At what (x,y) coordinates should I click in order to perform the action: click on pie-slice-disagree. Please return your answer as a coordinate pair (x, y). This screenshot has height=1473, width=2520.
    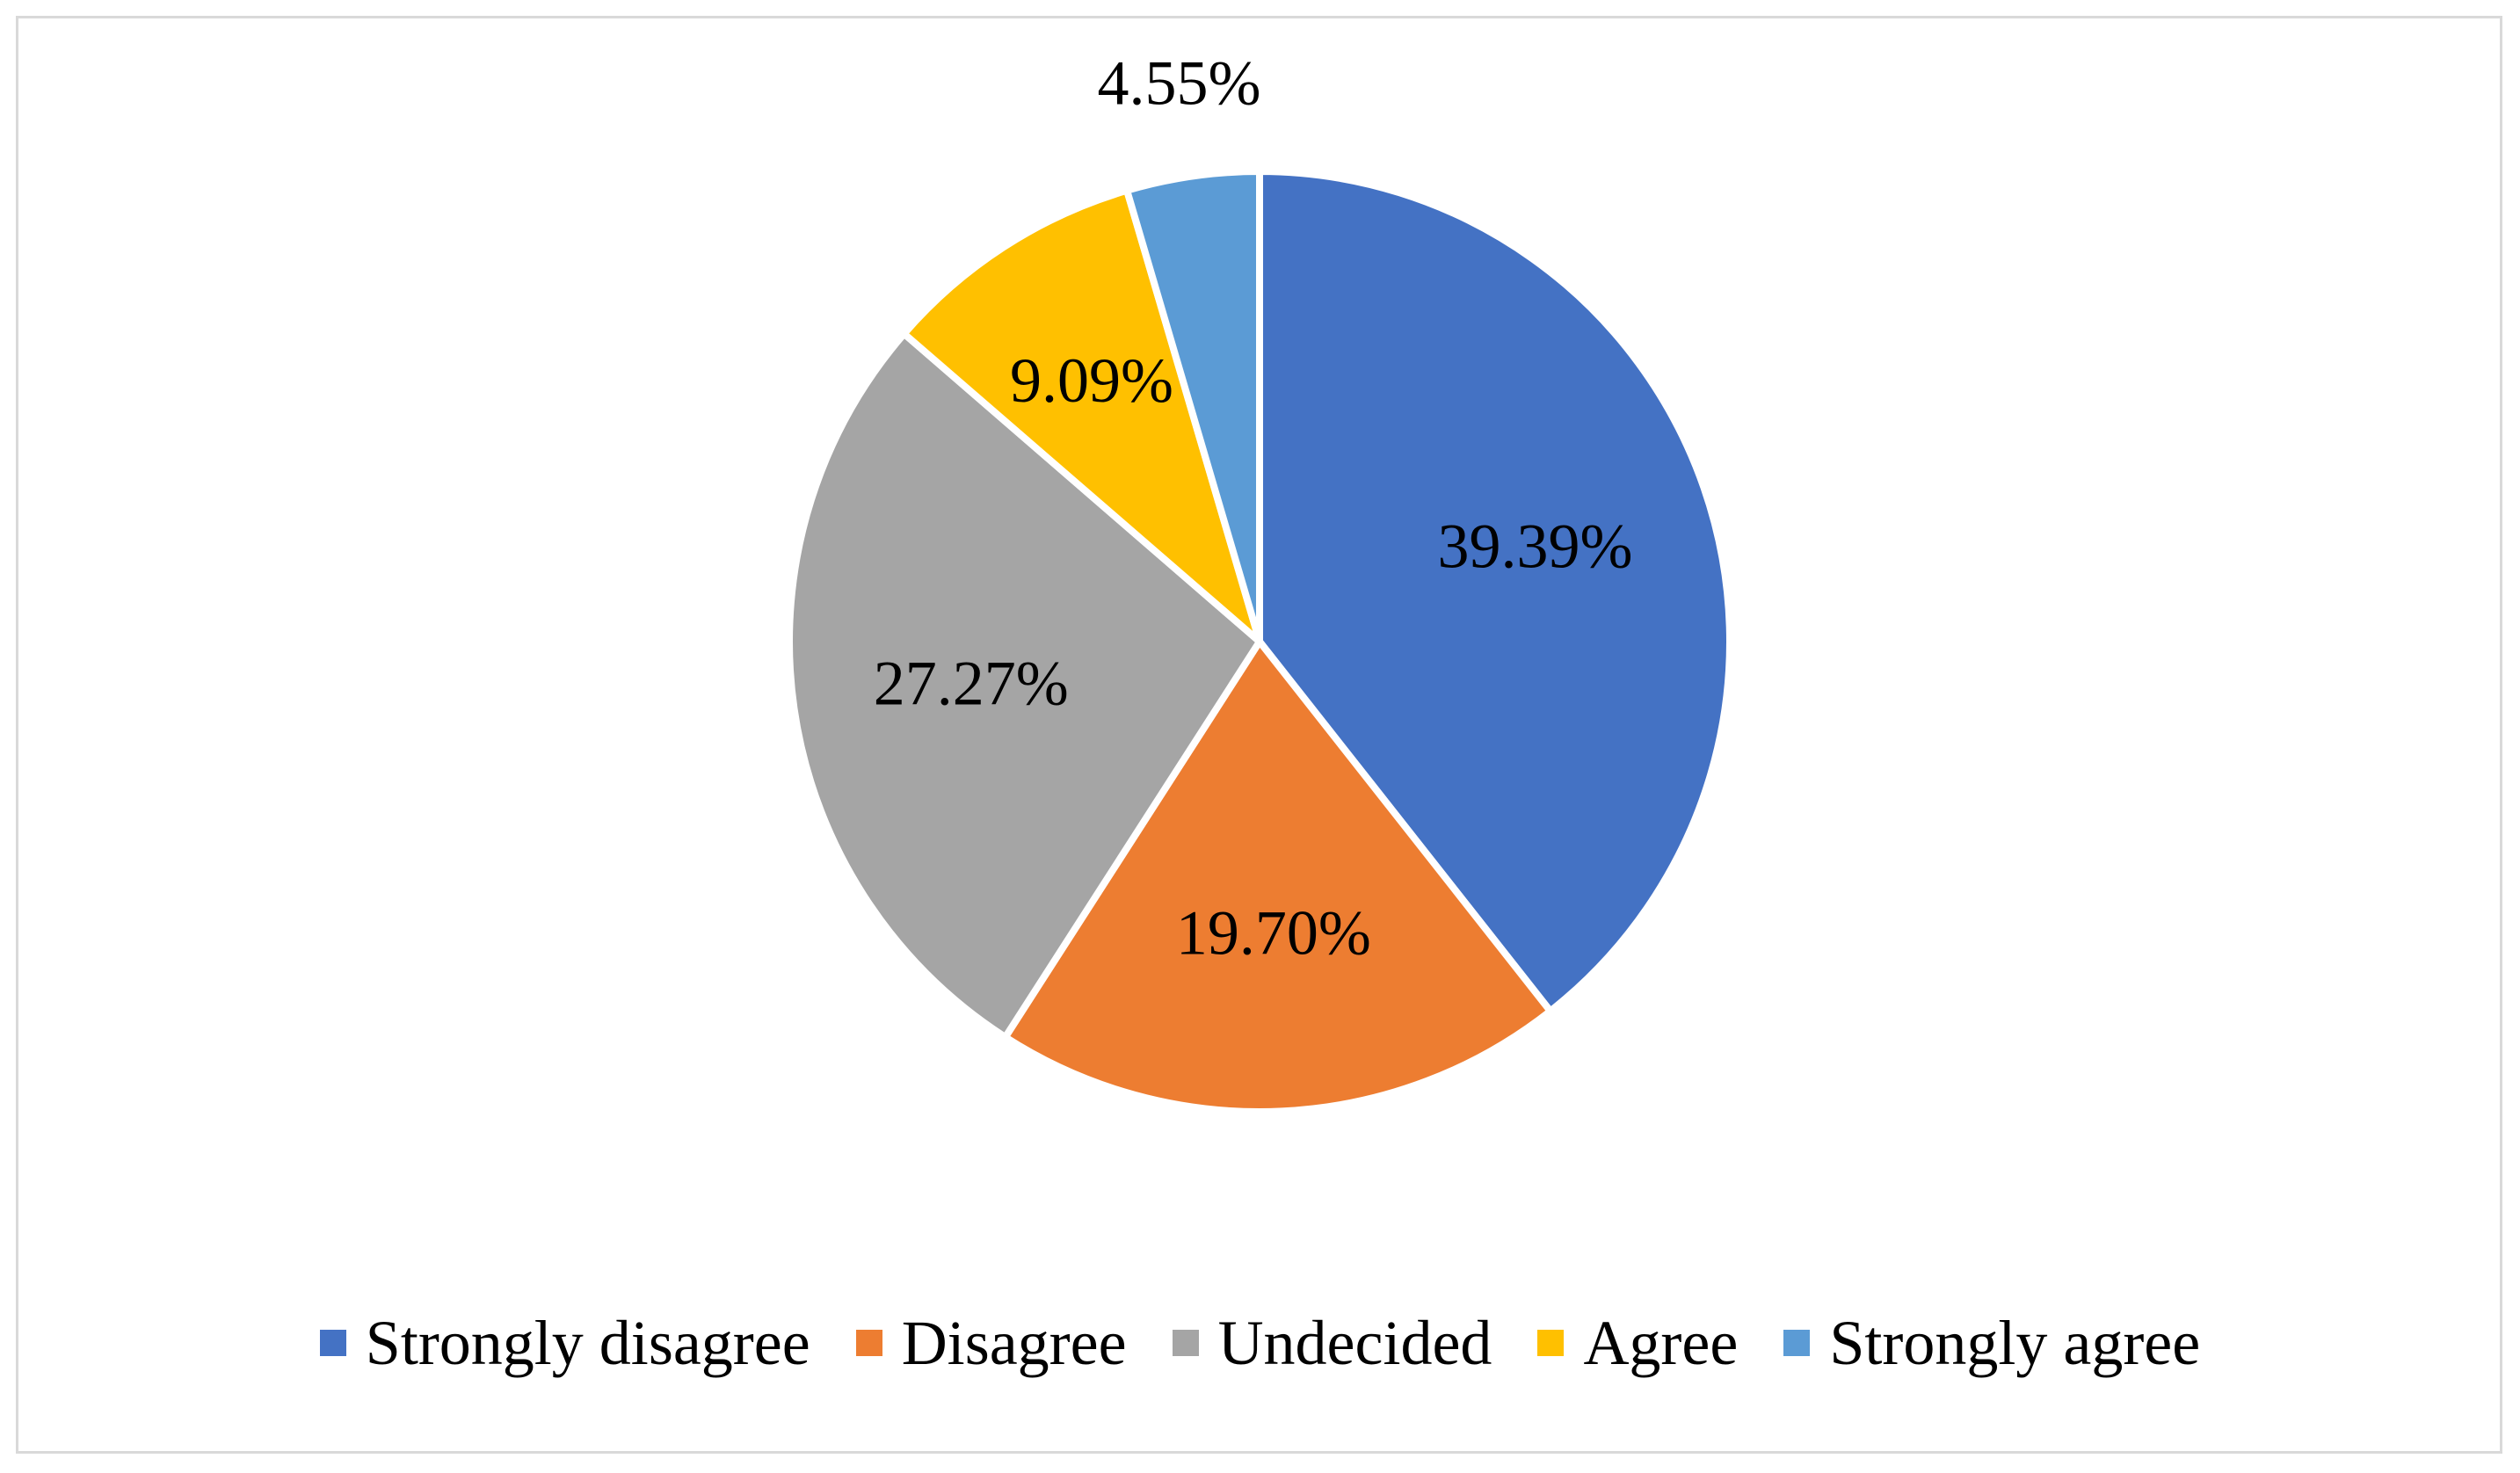
    Looking at the image, I should click on (1277, 876).